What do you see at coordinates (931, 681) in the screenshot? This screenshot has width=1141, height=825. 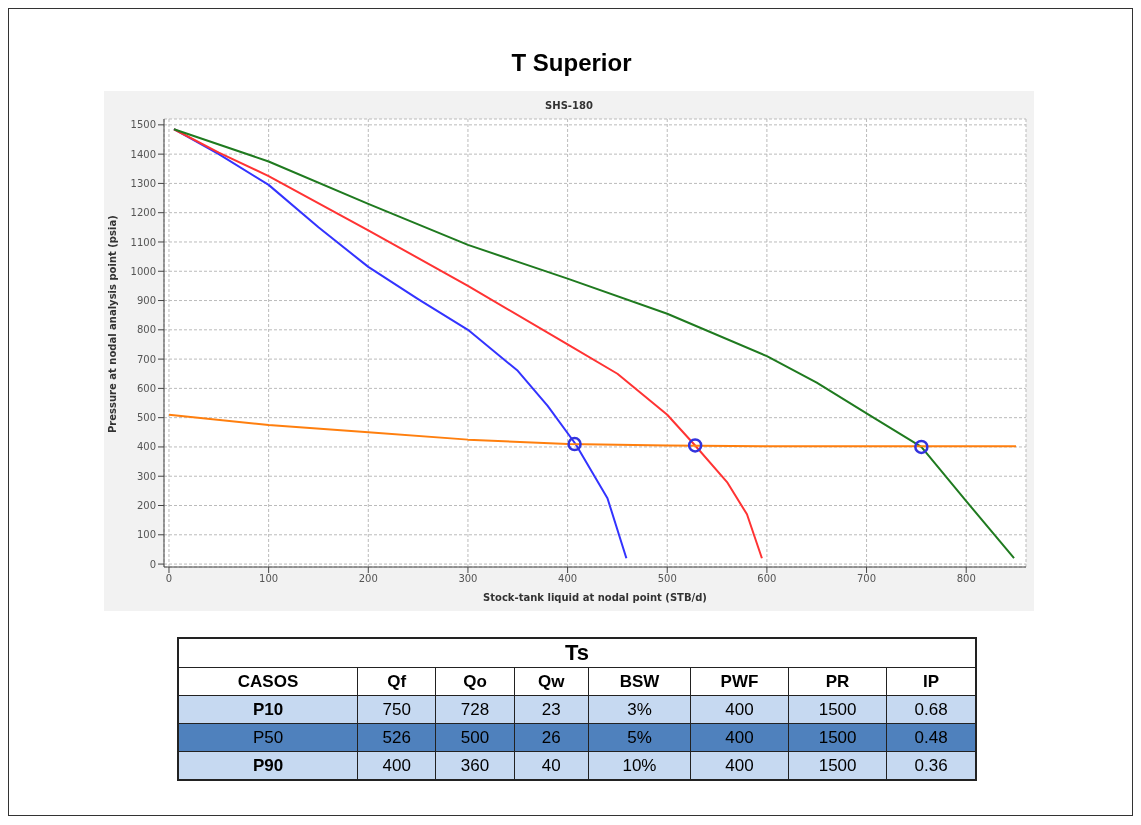 I see `category-label: IP` at bounding box center [931, 681].